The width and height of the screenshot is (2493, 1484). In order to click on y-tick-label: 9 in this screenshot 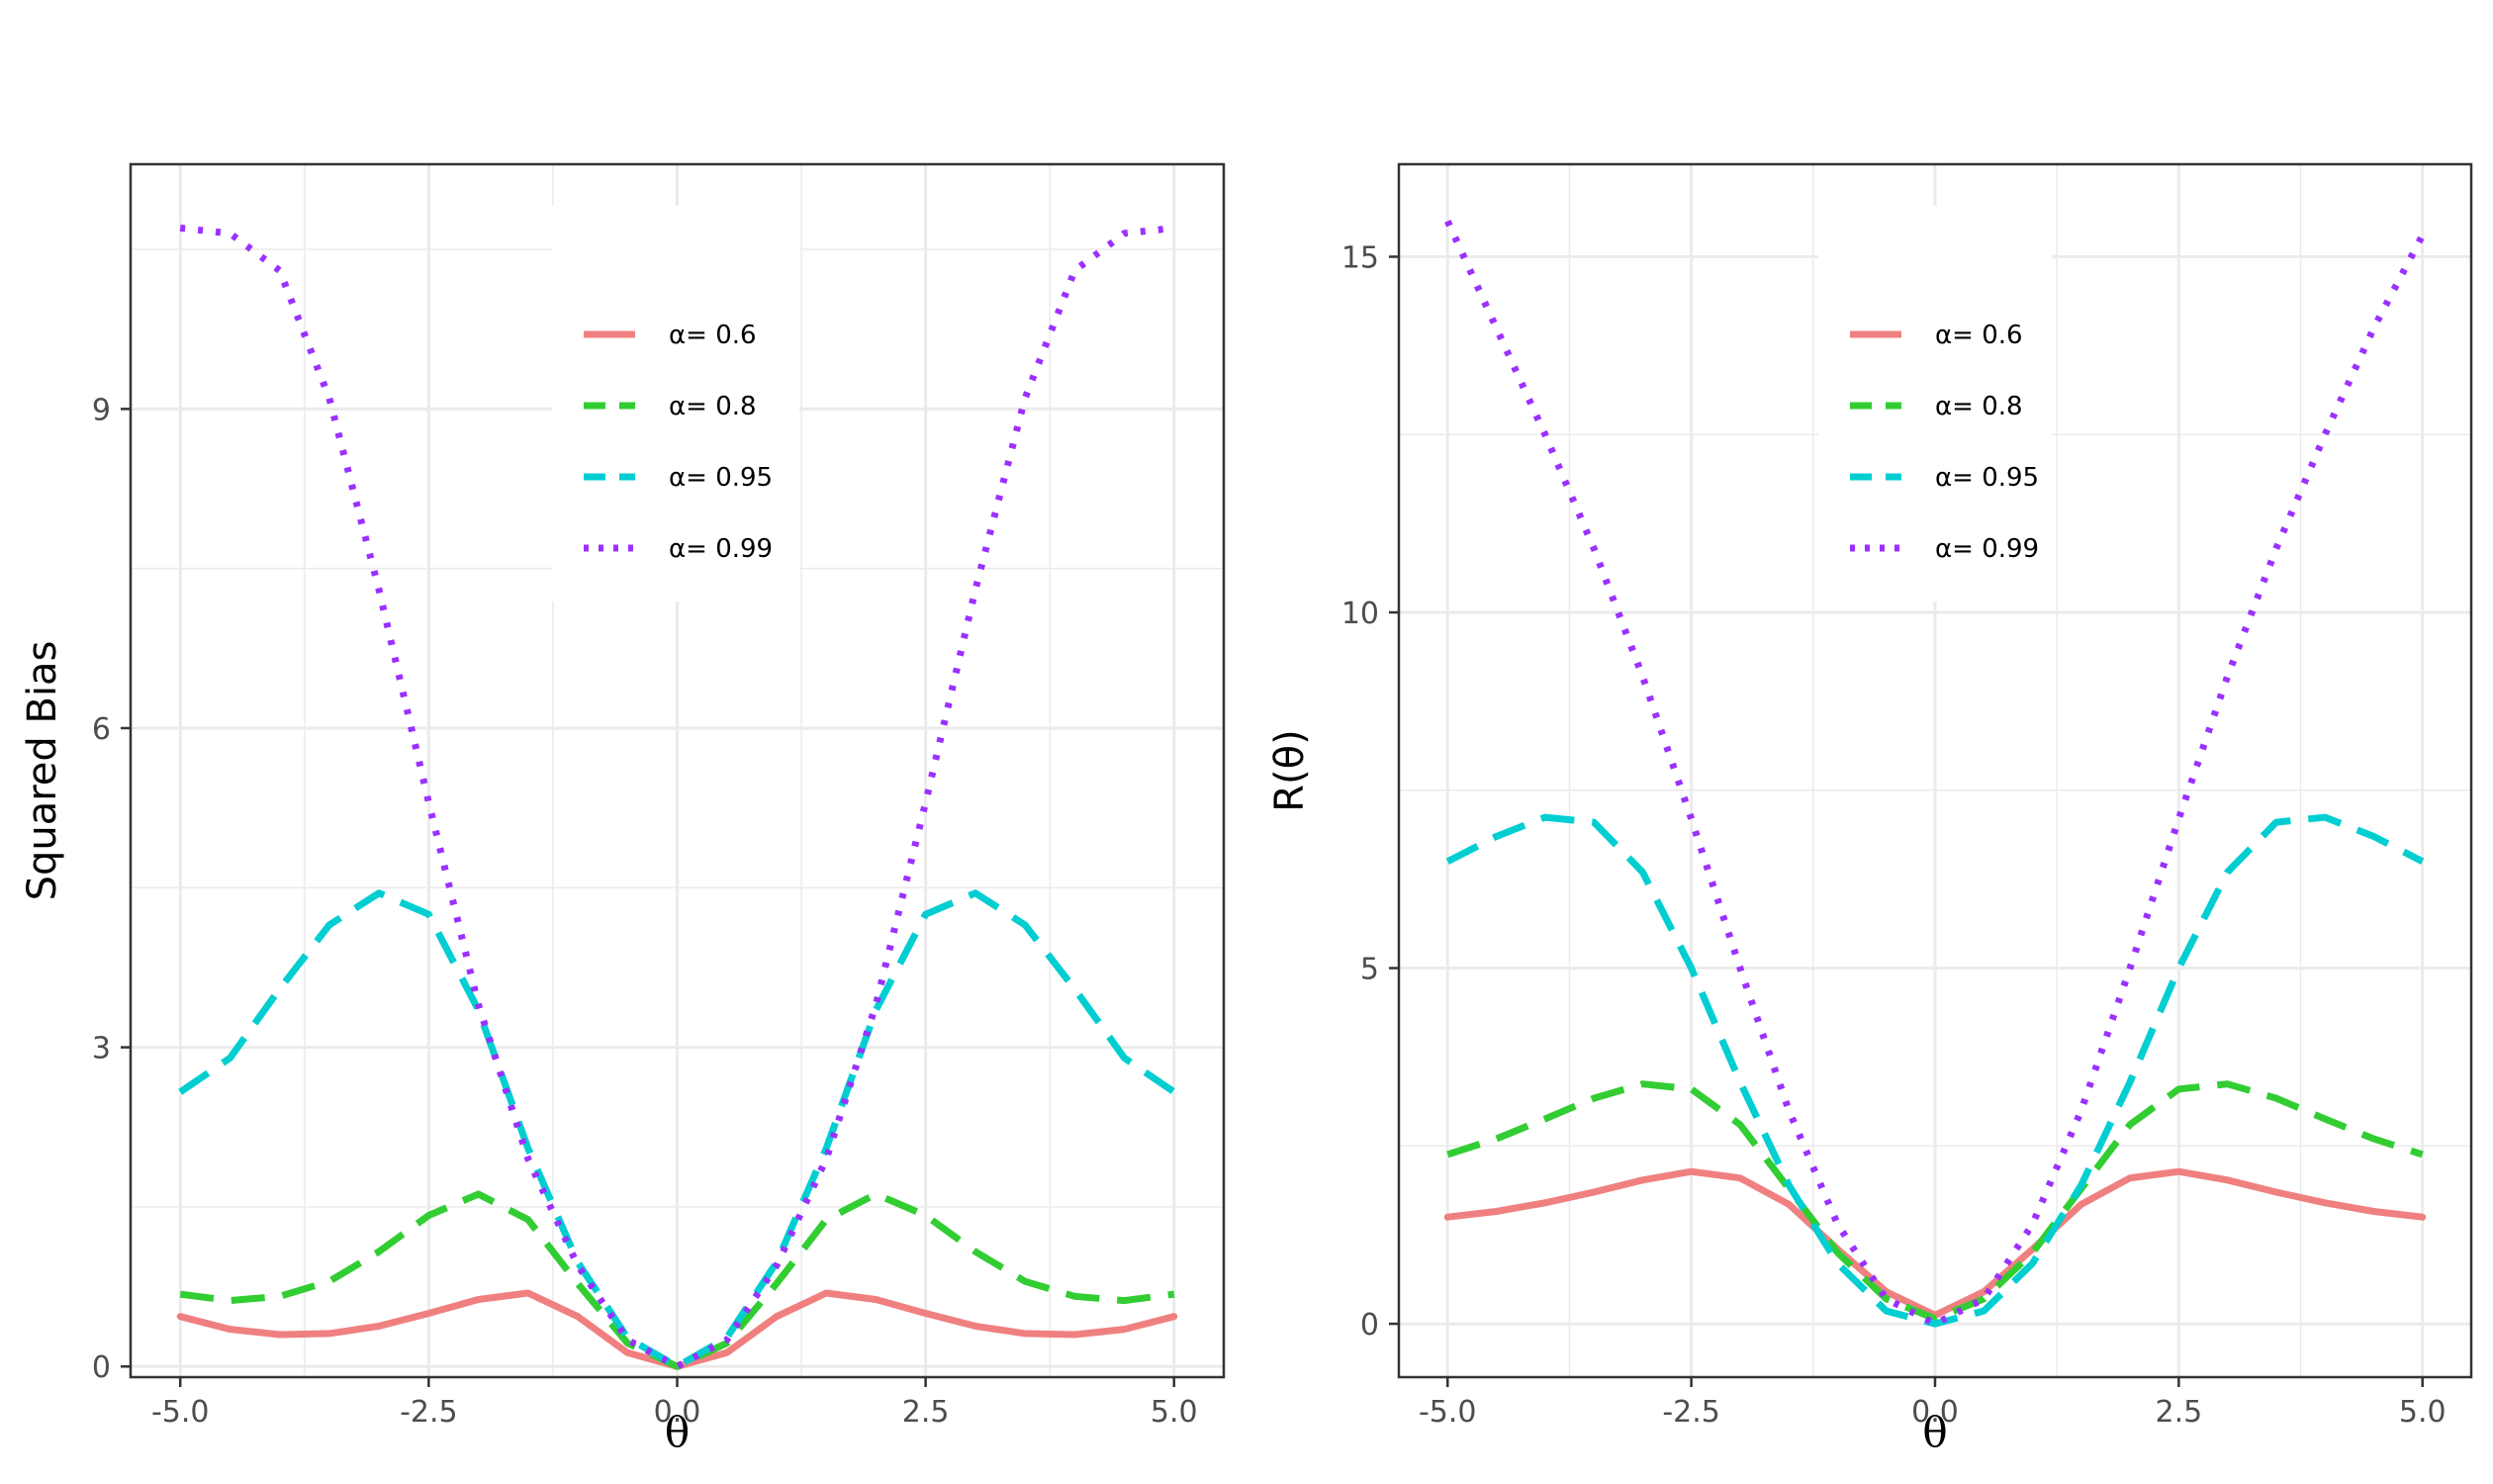, I will do `click(101, 410)`.